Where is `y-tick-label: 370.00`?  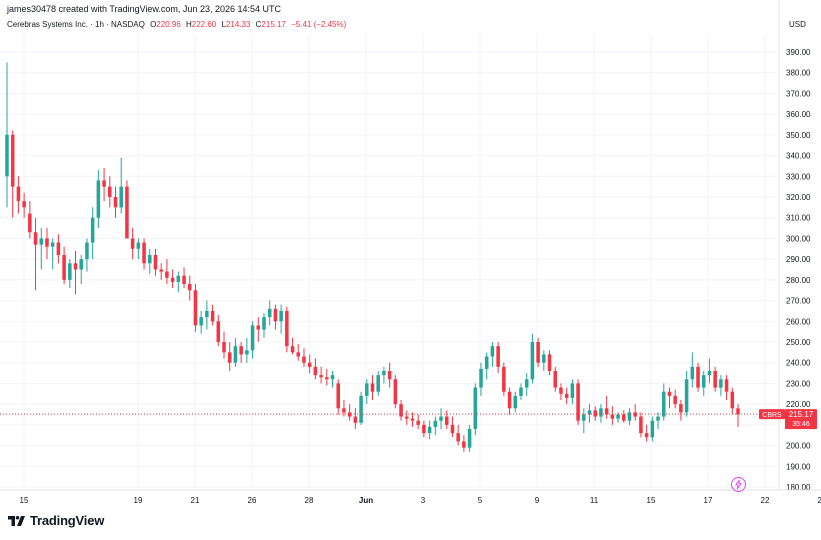 y-tick-label: 370.00 is located at coordinates (798, 93).